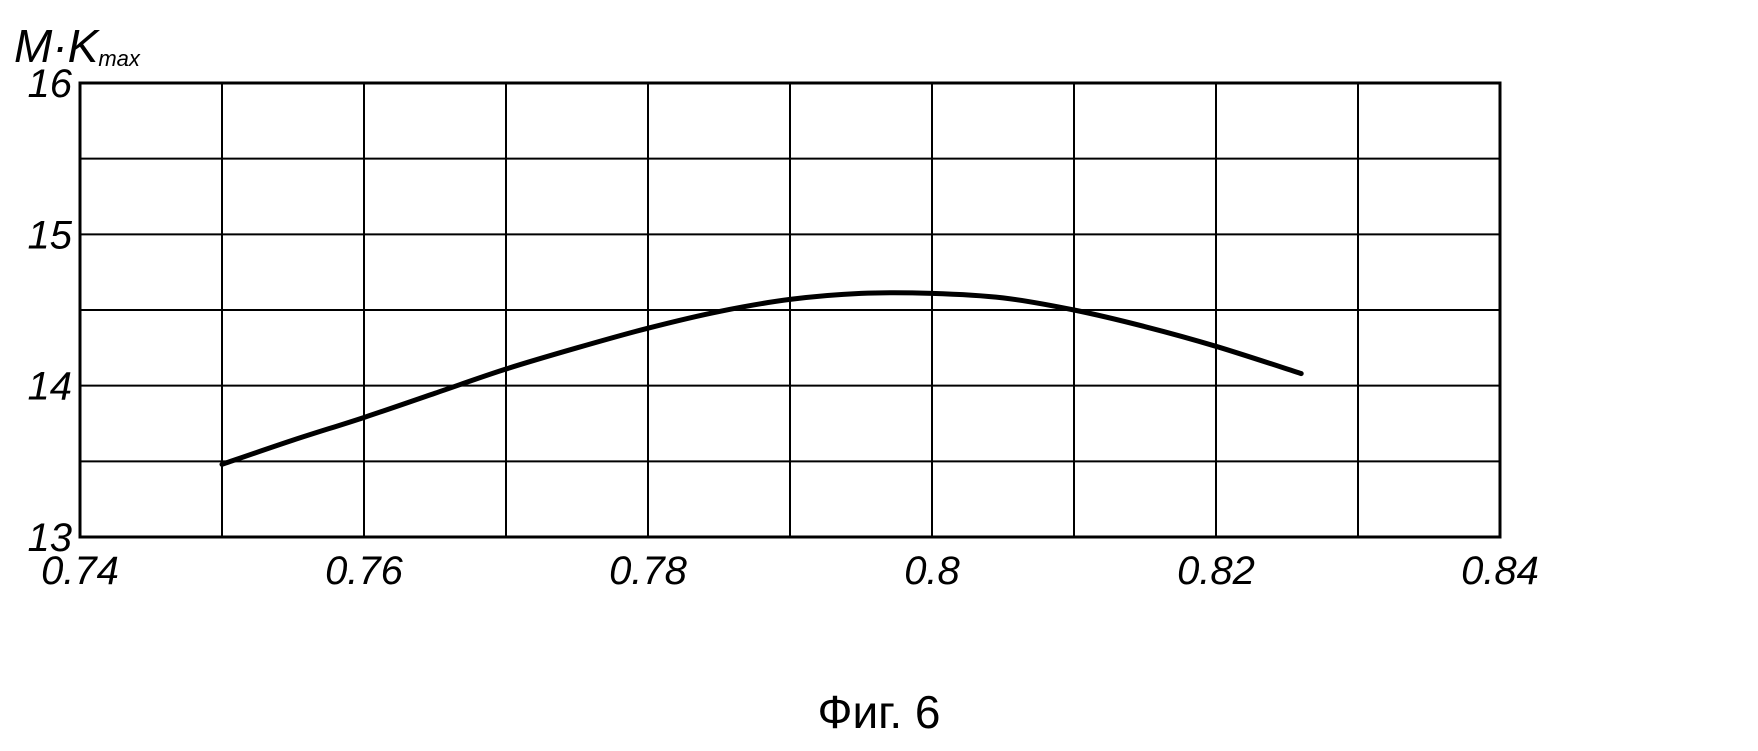 This screenshot has height=751, width=1758. What do you see at coordinates (80, 571) in the screenshot?
I see `x-tick-label: 0.74` at bounding box center [80, 571].